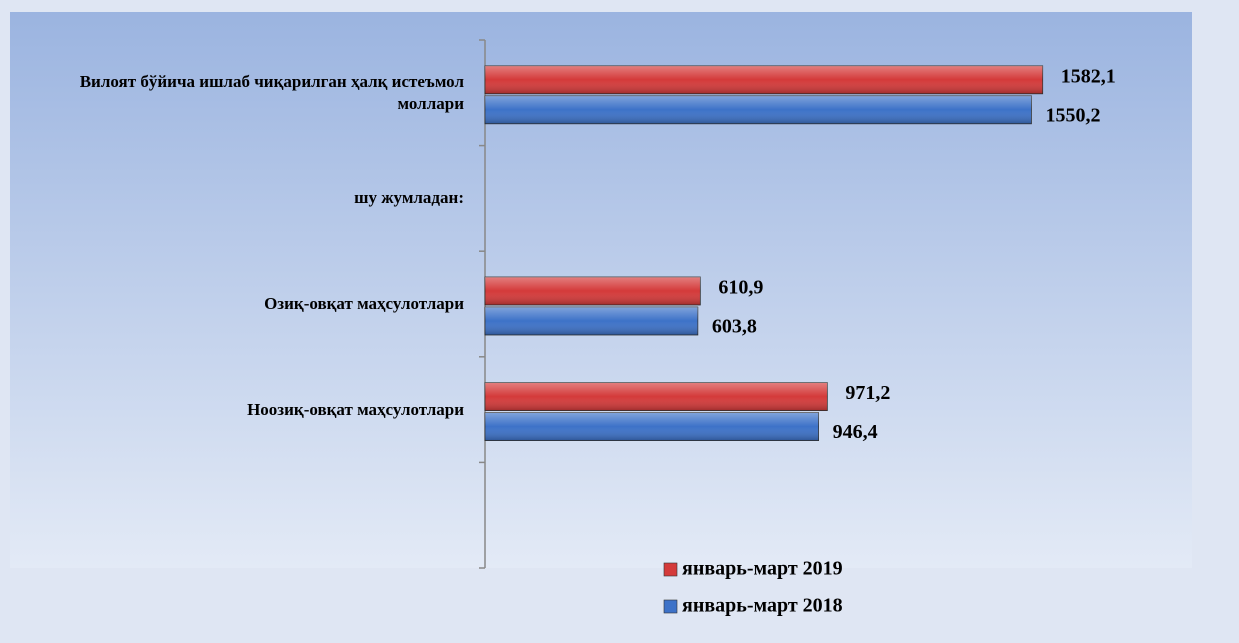 The width and height of the screenshot is (1239, 643). What do you see at coordinates (409, 198) in the screenshot?
I see `category-label: шу жумладан:` at bounding box center [409, 198].